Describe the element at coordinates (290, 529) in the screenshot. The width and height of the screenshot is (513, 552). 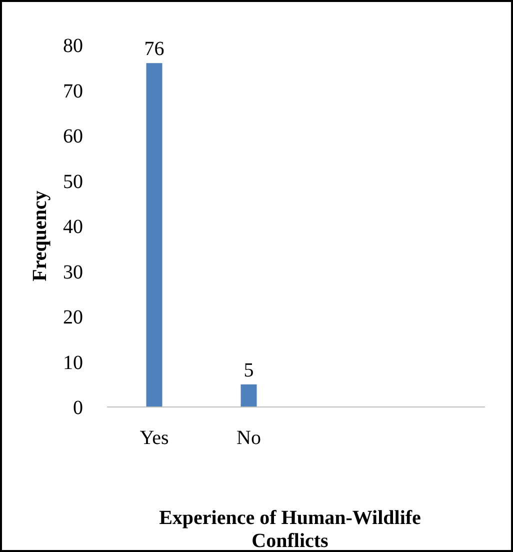
I see `x-axis-title: Experience of Human-Wildlife Conflicts` at that location.